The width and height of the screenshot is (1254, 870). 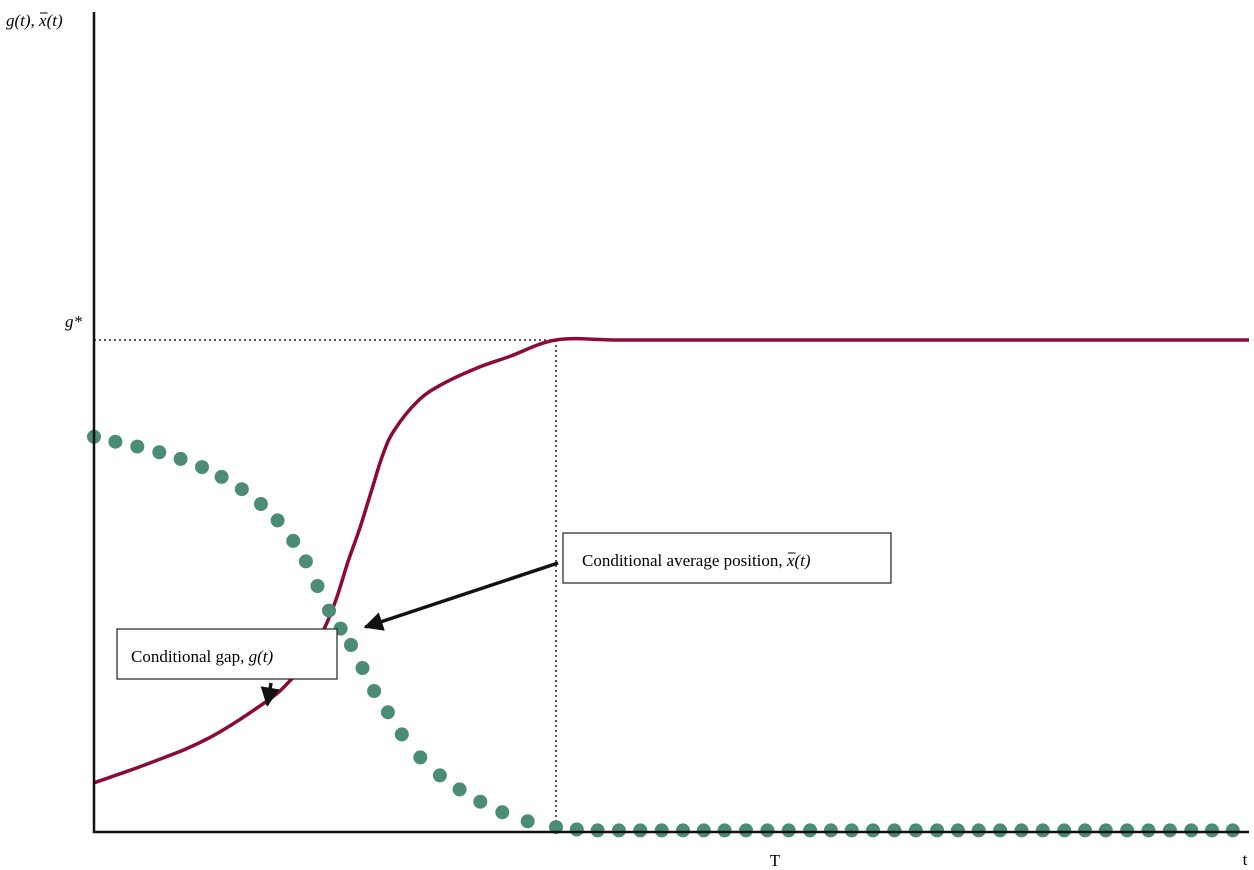 I want to click on annotation-gap-text: Conditional gap,, so click(x=190, y=656).